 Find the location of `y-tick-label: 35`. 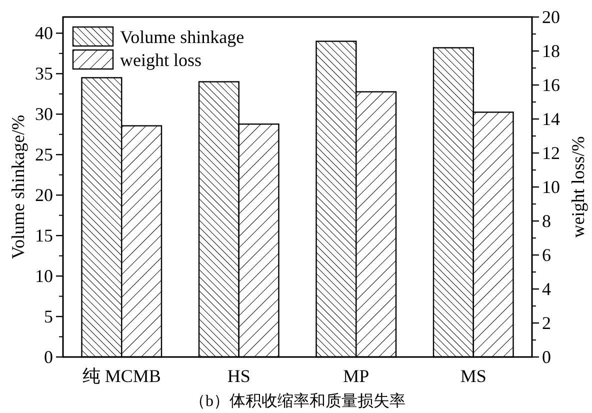

y-tick-label: 35 is located at coordinates (44, 74).